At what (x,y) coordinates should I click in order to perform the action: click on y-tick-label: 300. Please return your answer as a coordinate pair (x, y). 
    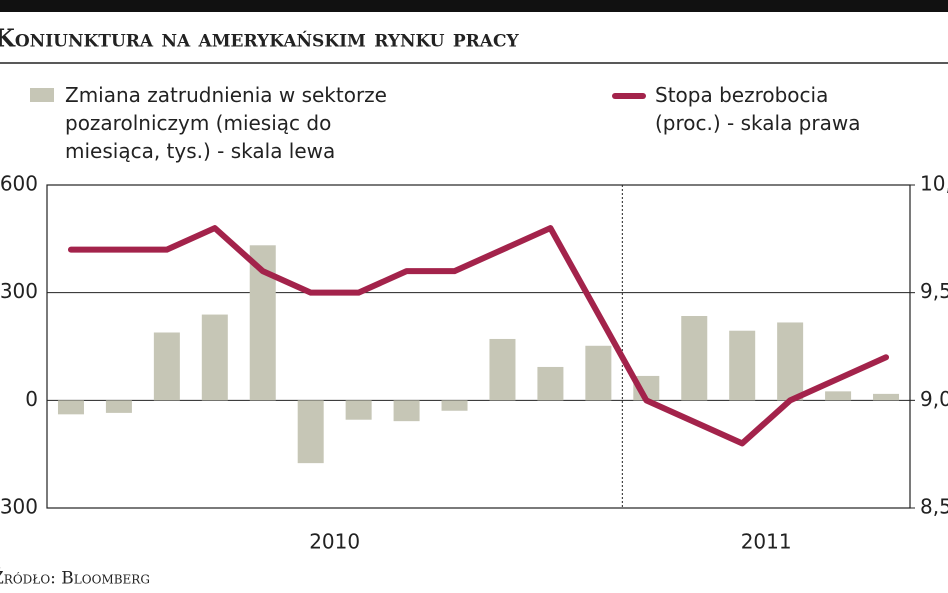
    Looking at the image, I should click on (19, 291).